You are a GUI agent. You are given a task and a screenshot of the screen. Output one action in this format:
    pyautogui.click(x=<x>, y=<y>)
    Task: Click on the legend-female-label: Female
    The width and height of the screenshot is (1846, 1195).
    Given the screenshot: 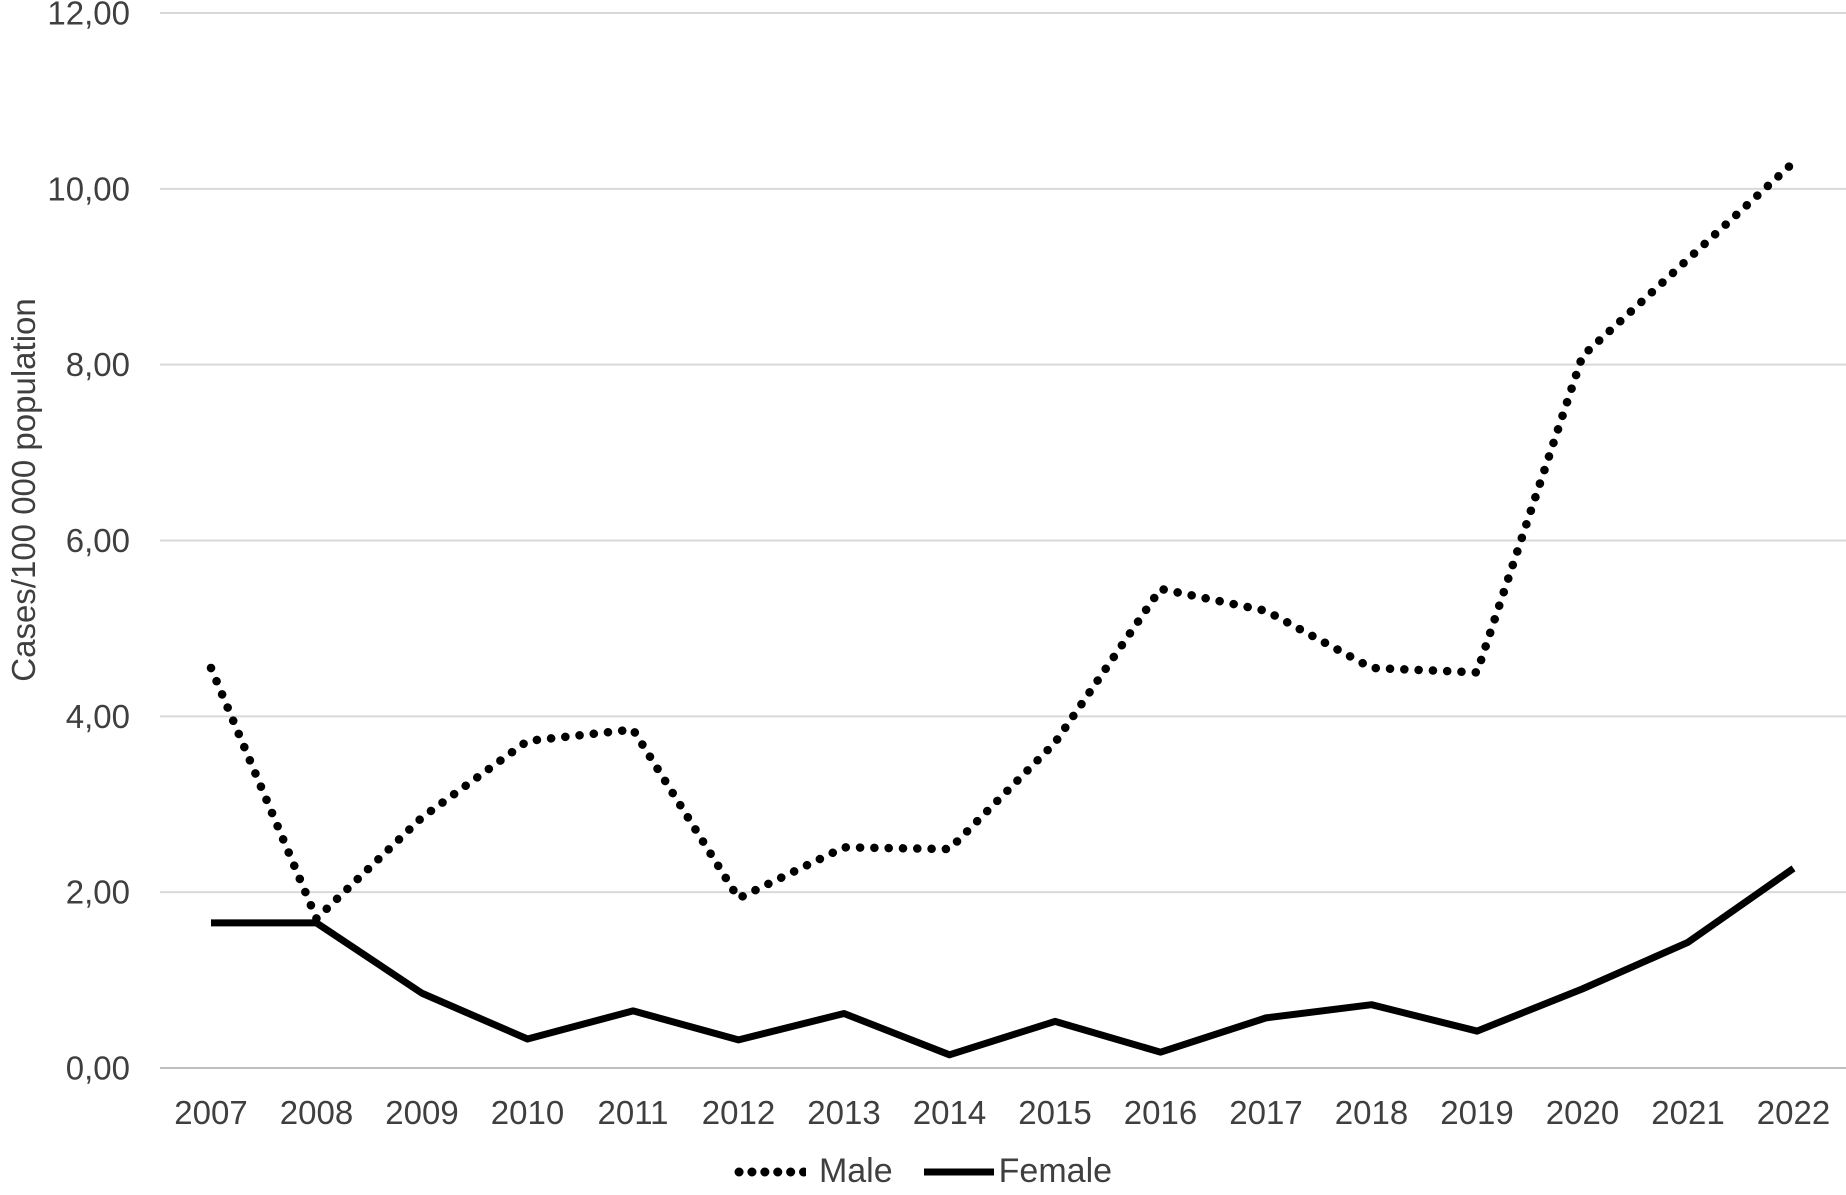 What is the action you would take?
    pyautogui.click(x=1055, y=1171)
    